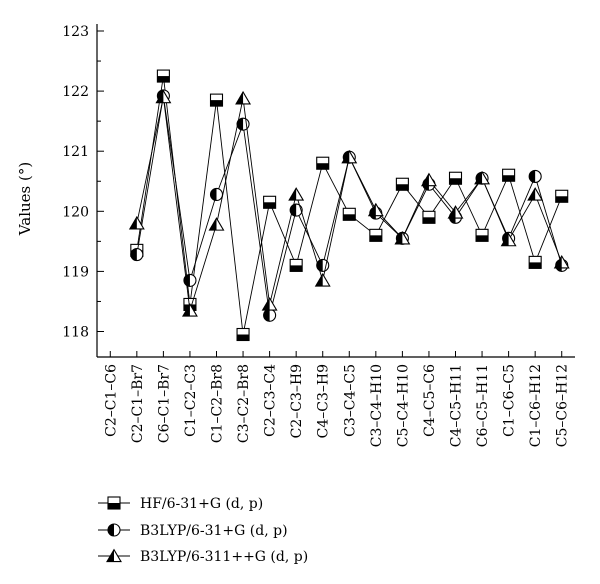  I want to click on x-tick-label: C3–C4–C5, so click(350, 400).